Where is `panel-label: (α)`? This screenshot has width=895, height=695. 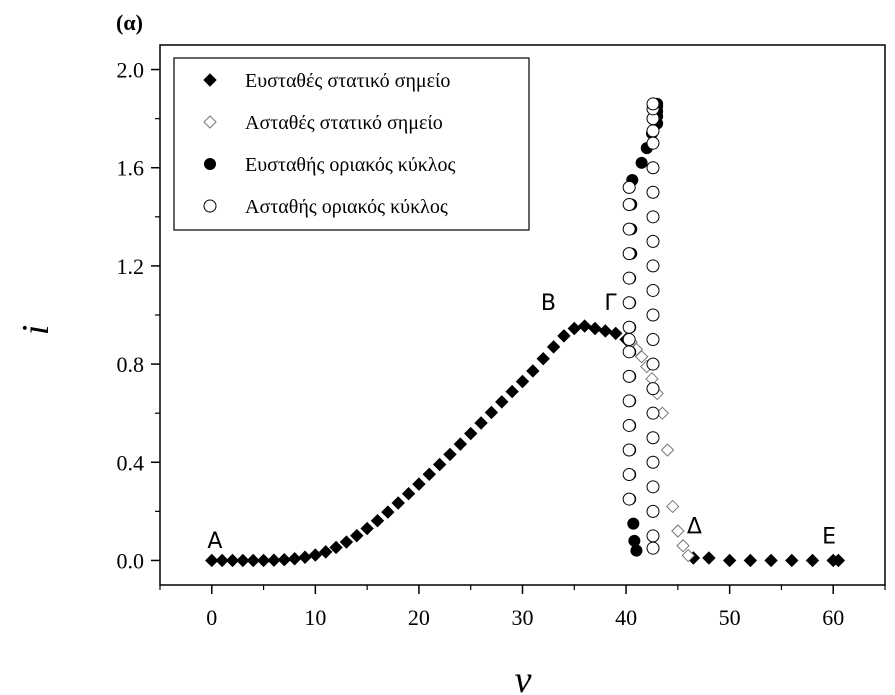 panel-label: (α) is located at coordinates (129, 22).